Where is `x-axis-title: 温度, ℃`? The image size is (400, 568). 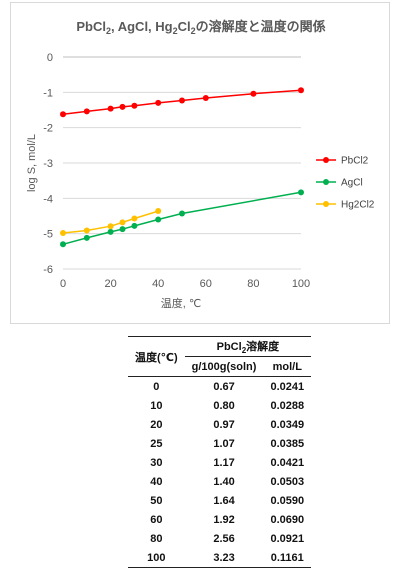
x-axis-title: 温度, ℃ is located at coordinates (181, 303).